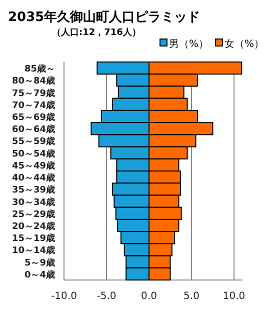  Describe the element at coordinates (33, 178) in the screenshot. I see `y-tick-label: 40～44歳` at that location.